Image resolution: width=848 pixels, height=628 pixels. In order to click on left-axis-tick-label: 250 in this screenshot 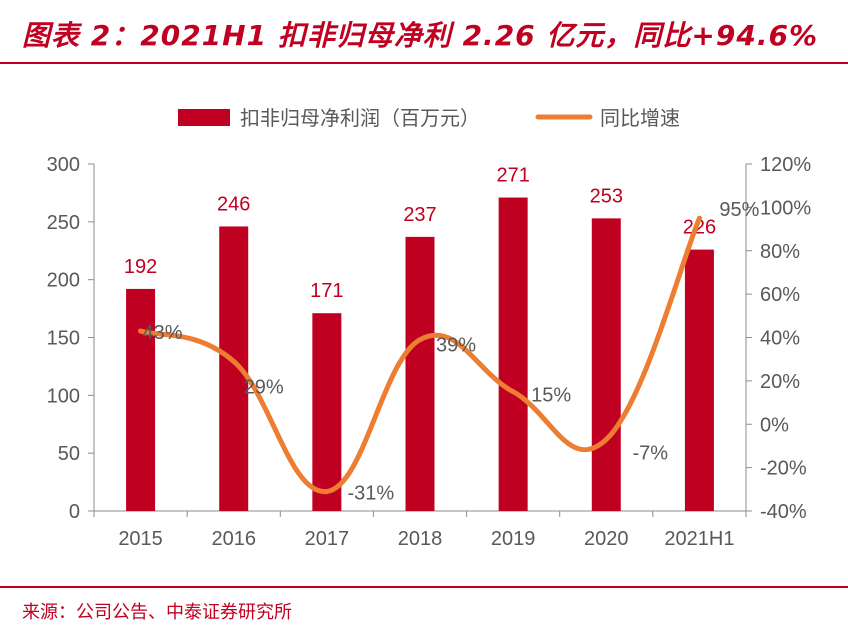, I will do `click(63, 223)`.